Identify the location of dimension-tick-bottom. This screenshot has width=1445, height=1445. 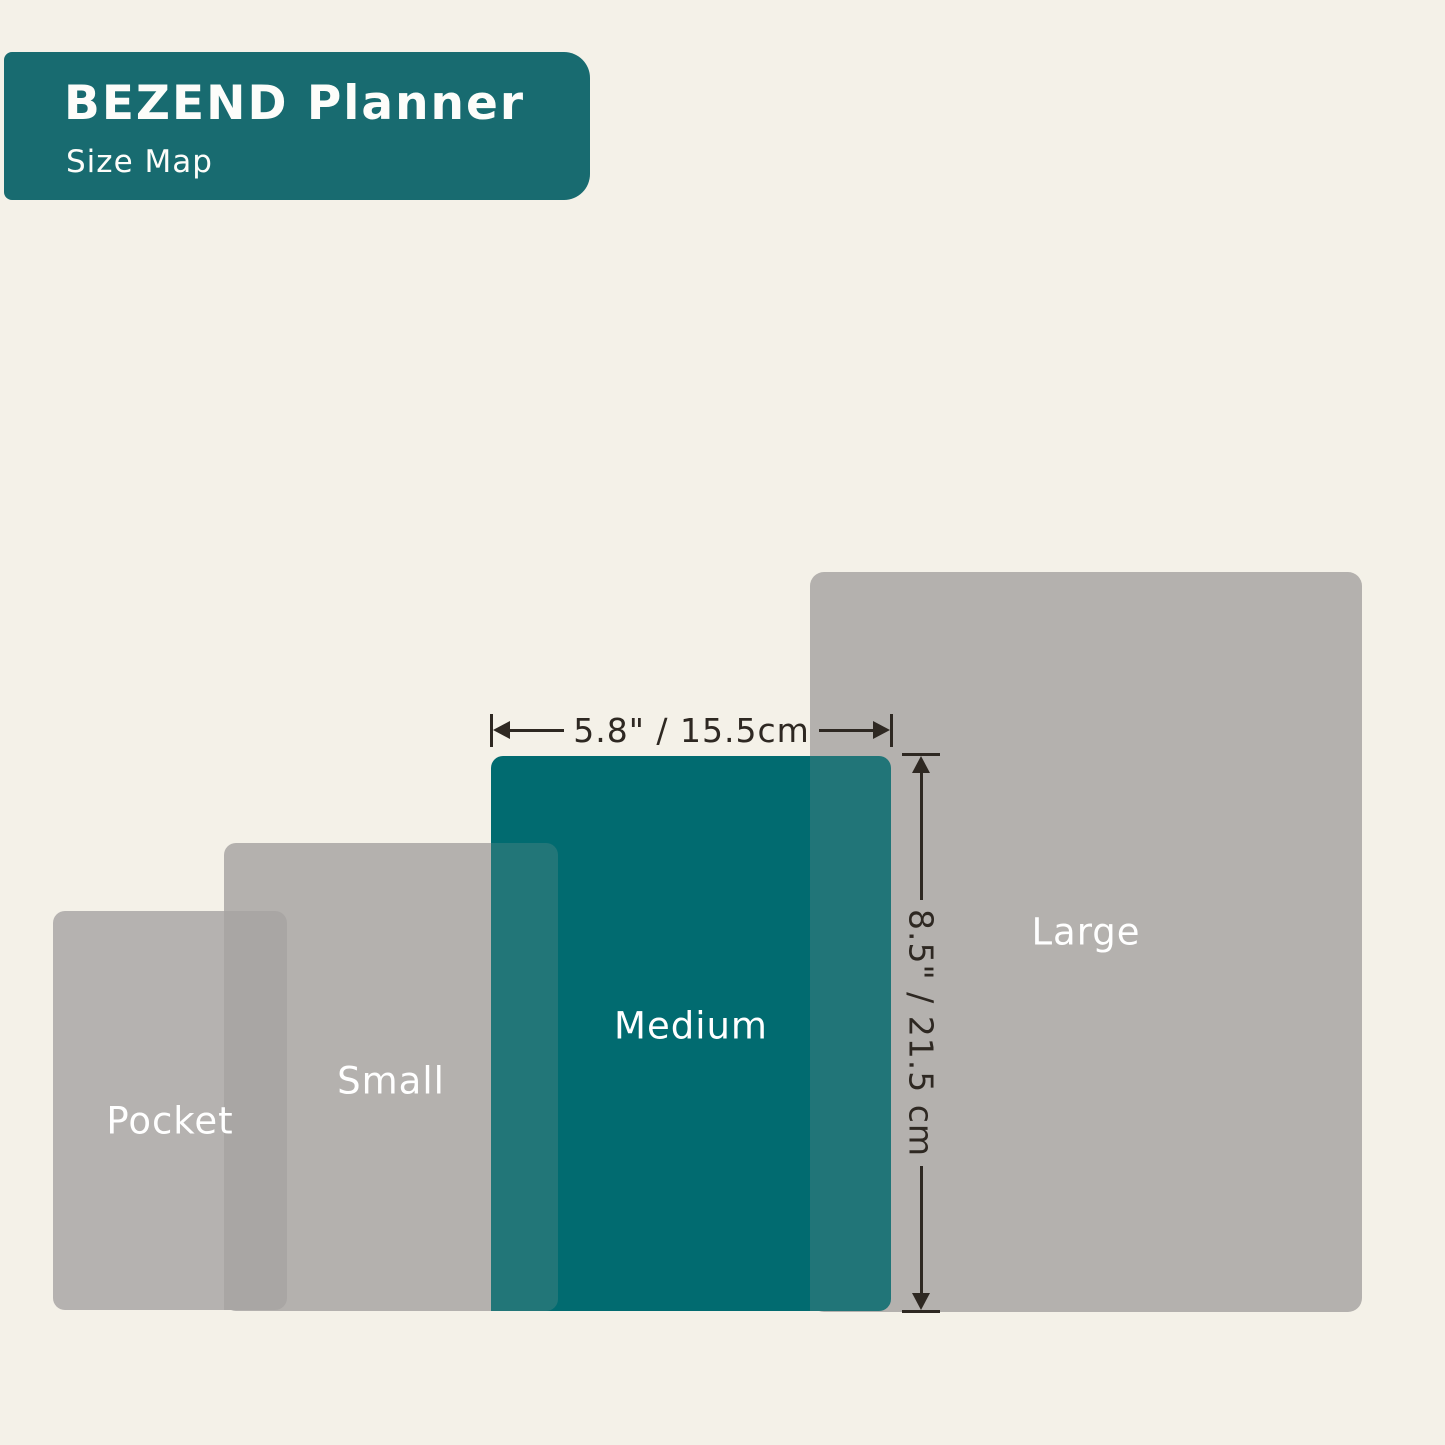
(921, 1312).